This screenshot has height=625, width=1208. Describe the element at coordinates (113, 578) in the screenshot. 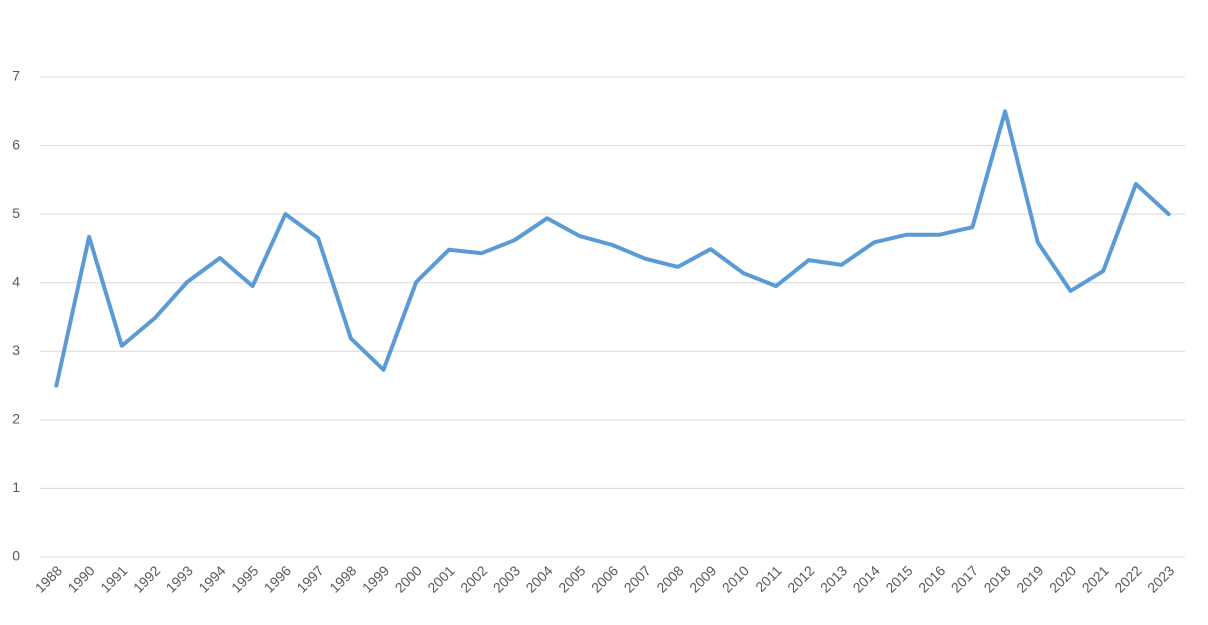

I see `x-tick-label: 1991` at that location.